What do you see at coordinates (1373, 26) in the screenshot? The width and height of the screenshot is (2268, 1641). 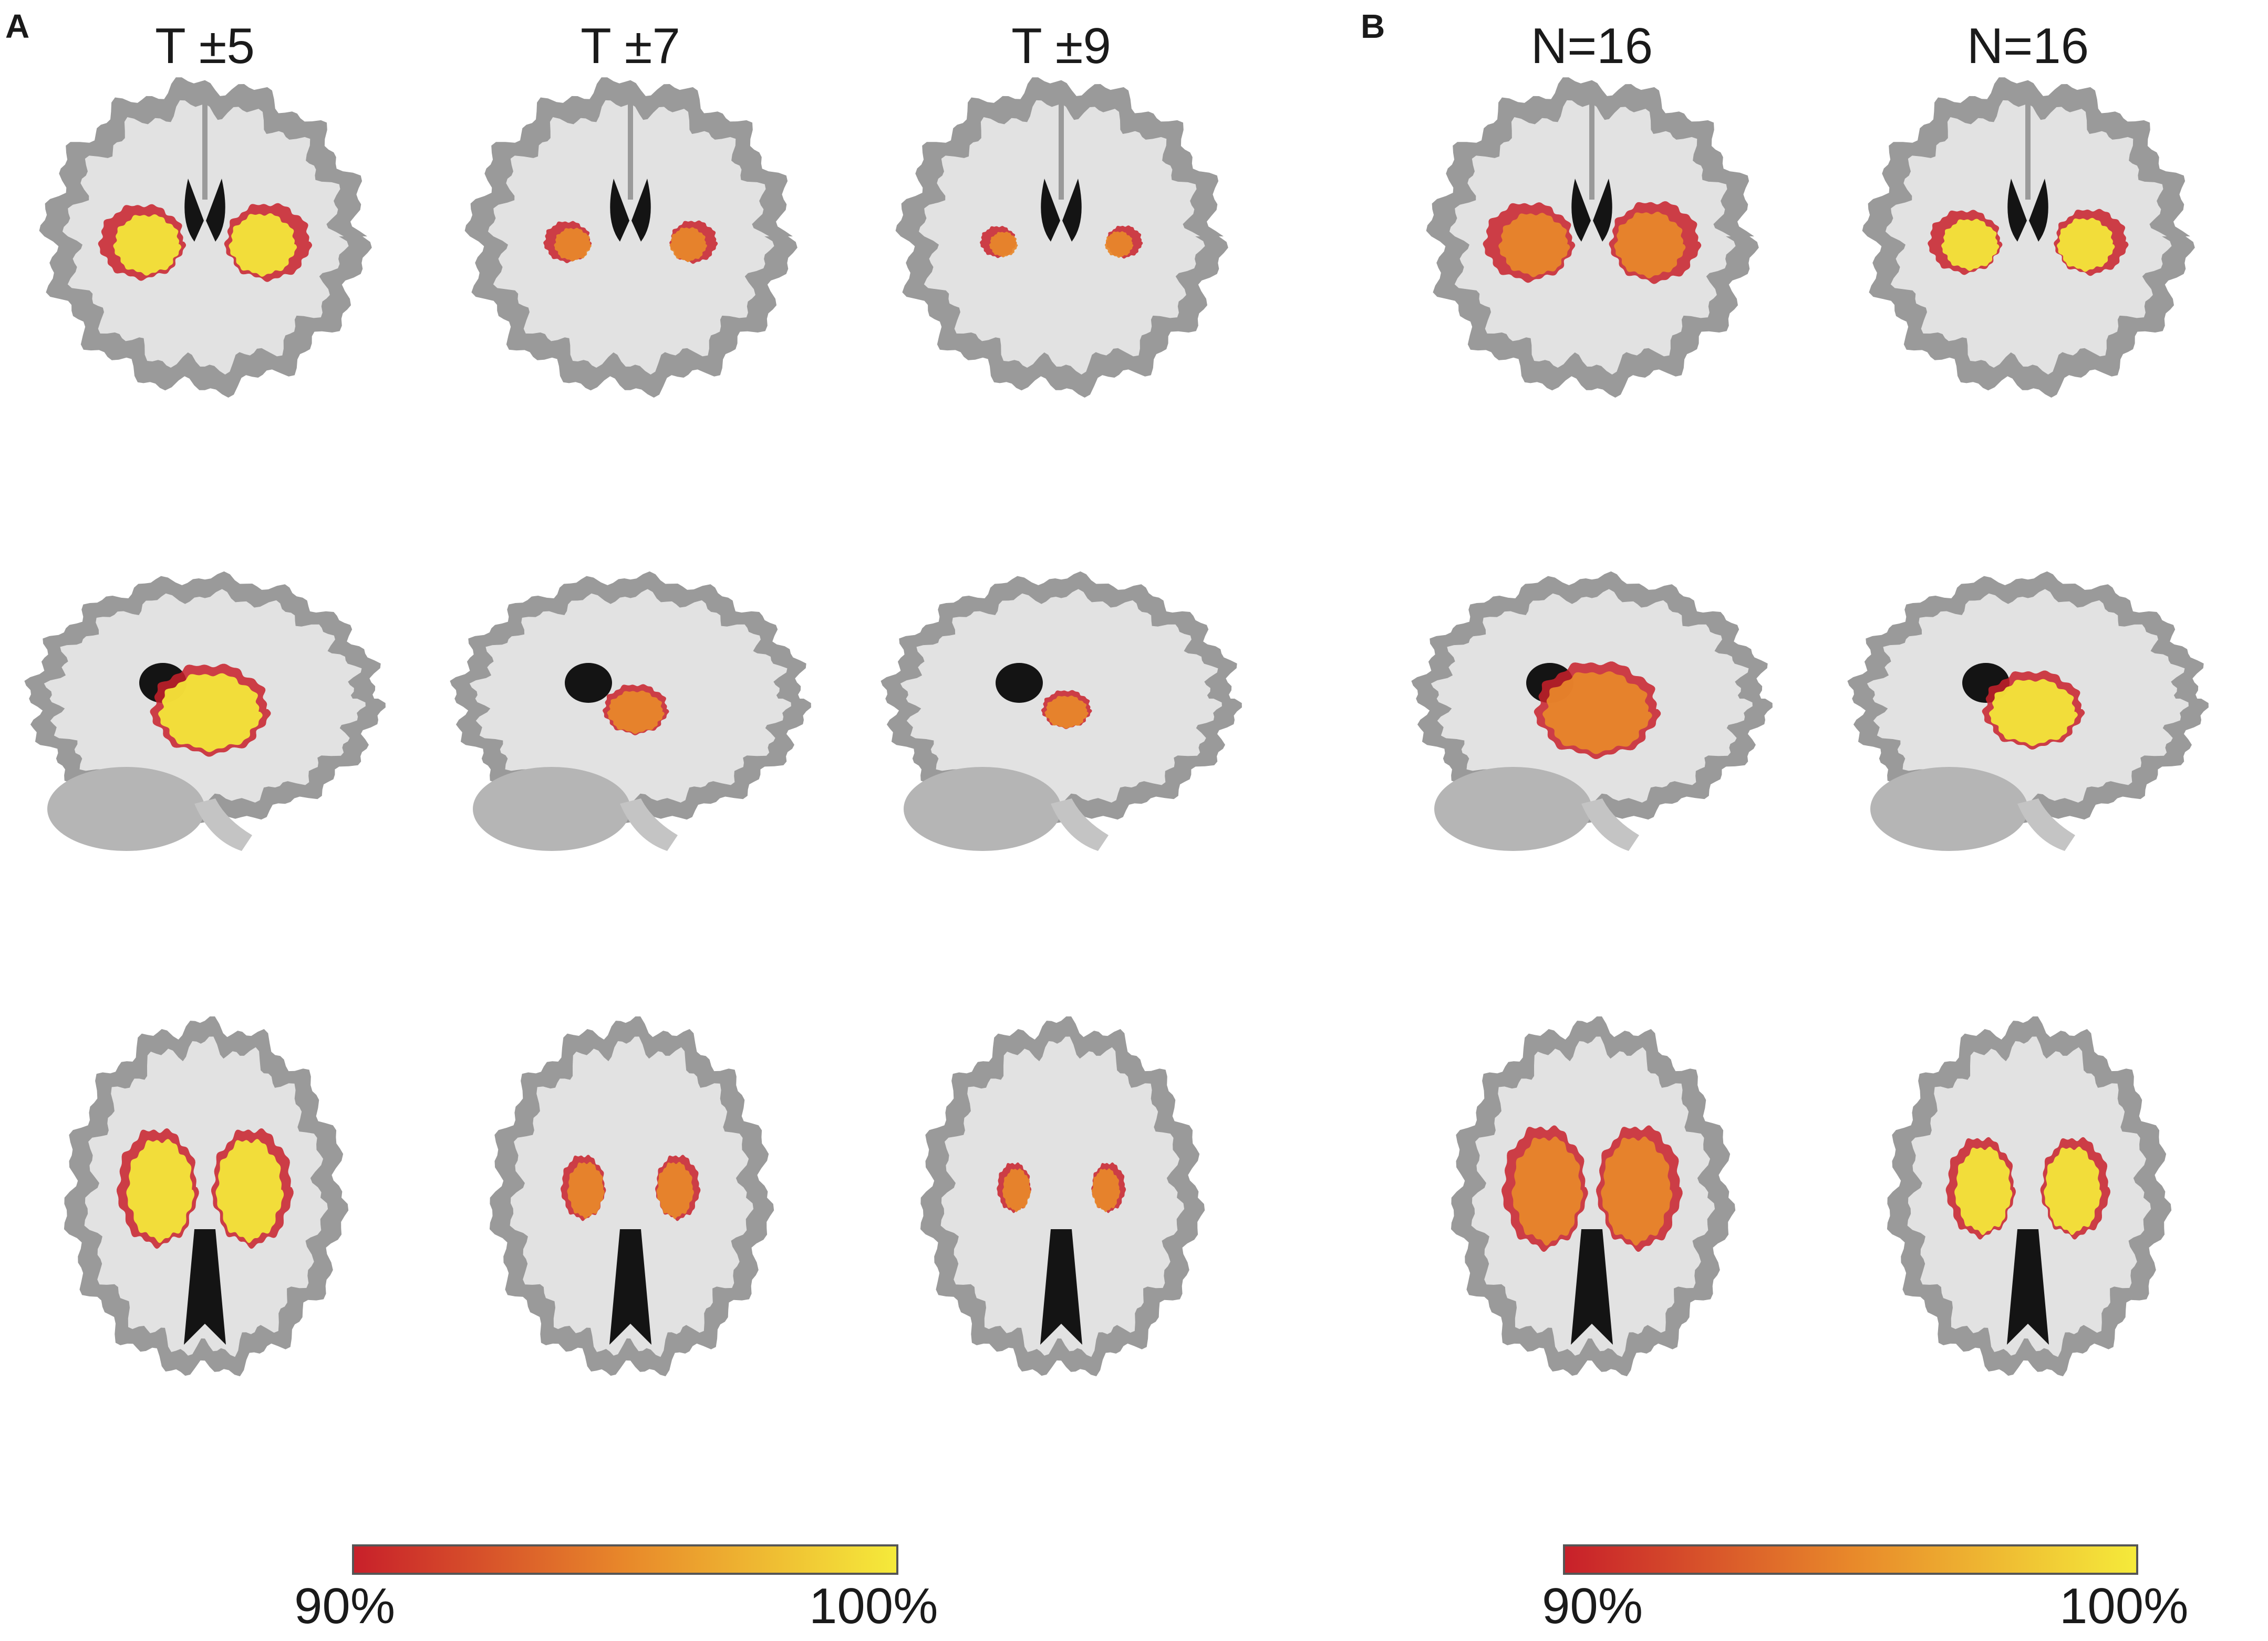 I see `panel-b-letter: B` at bounding box center [1373, 26].